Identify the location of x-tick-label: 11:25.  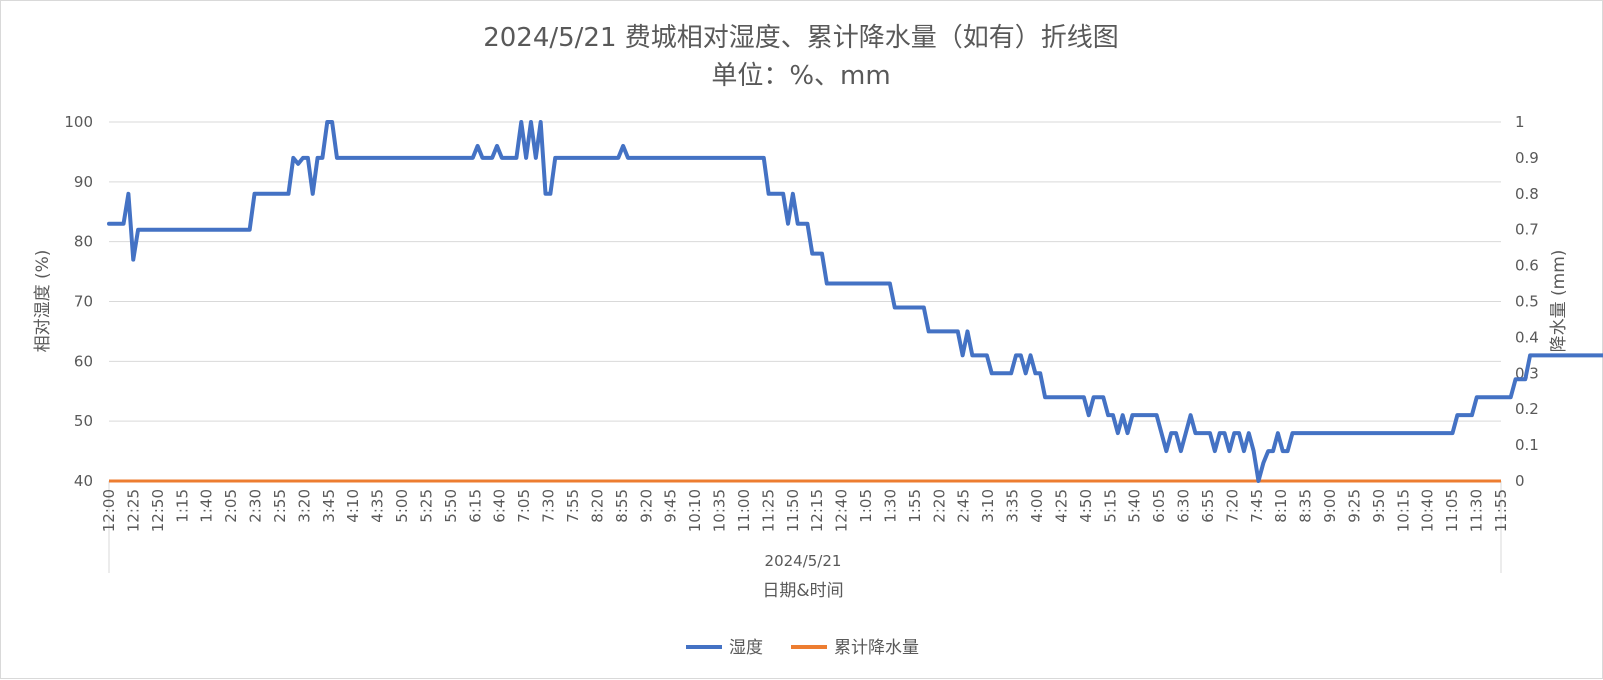
(768, 510).